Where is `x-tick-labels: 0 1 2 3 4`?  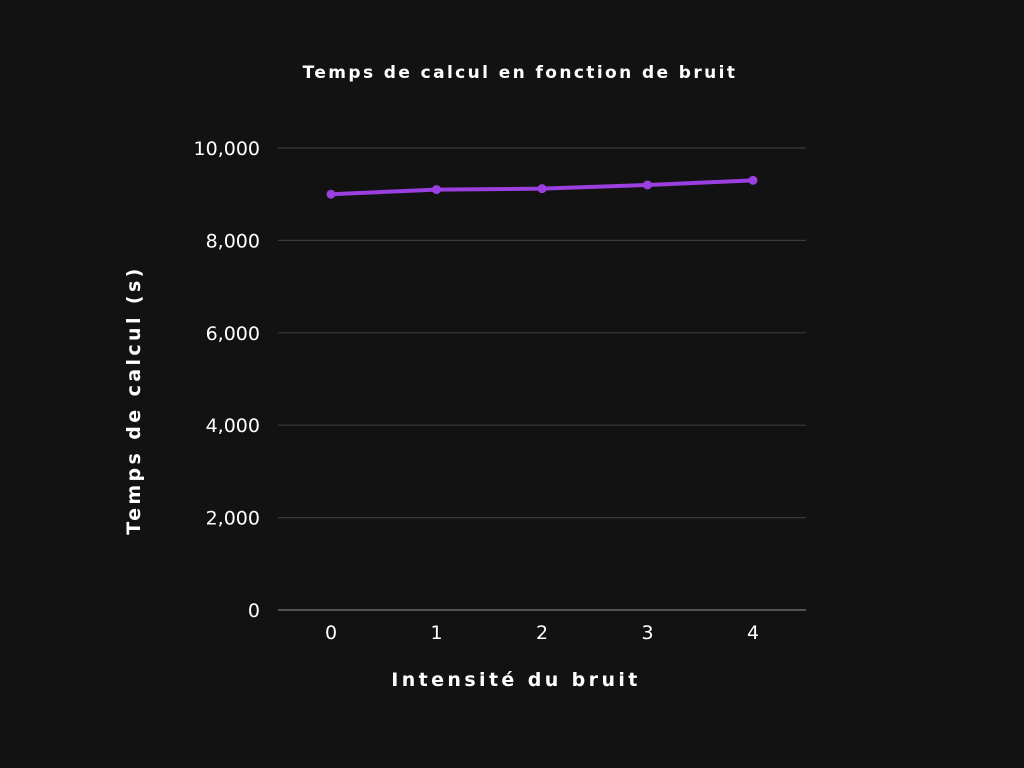
x-tick-labels: 0 1 2 3 4 is located at coordinates (542, 633).